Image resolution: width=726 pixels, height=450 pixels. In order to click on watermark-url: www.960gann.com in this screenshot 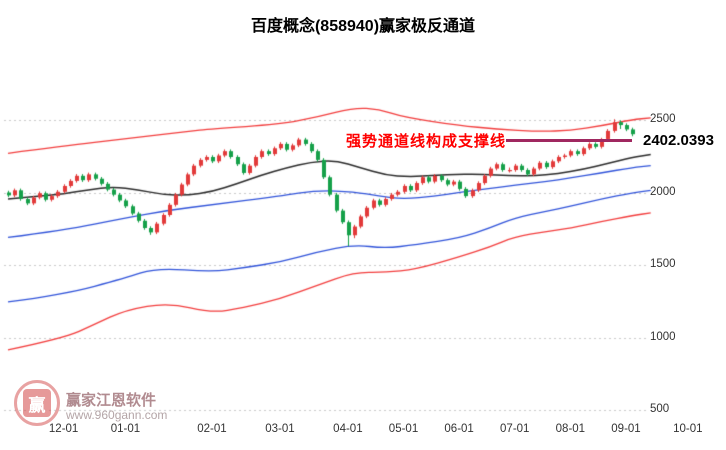, I will do `click(117, 415)`.